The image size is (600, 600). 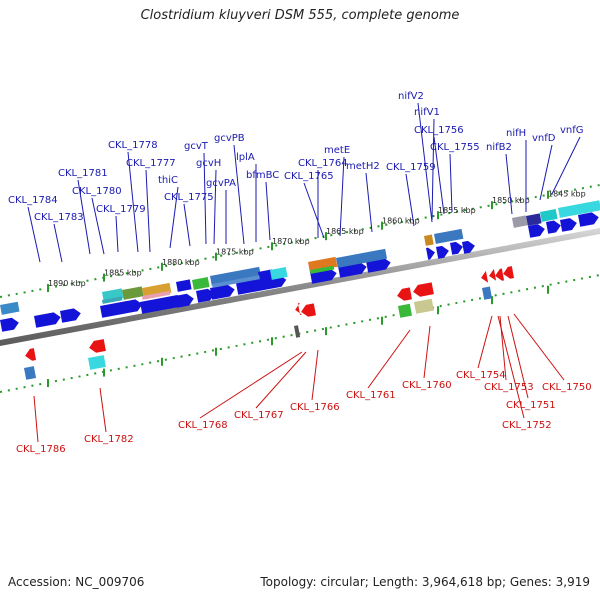 I want to click on scale-label: 1880 kbp, so click(x=181, y=262).